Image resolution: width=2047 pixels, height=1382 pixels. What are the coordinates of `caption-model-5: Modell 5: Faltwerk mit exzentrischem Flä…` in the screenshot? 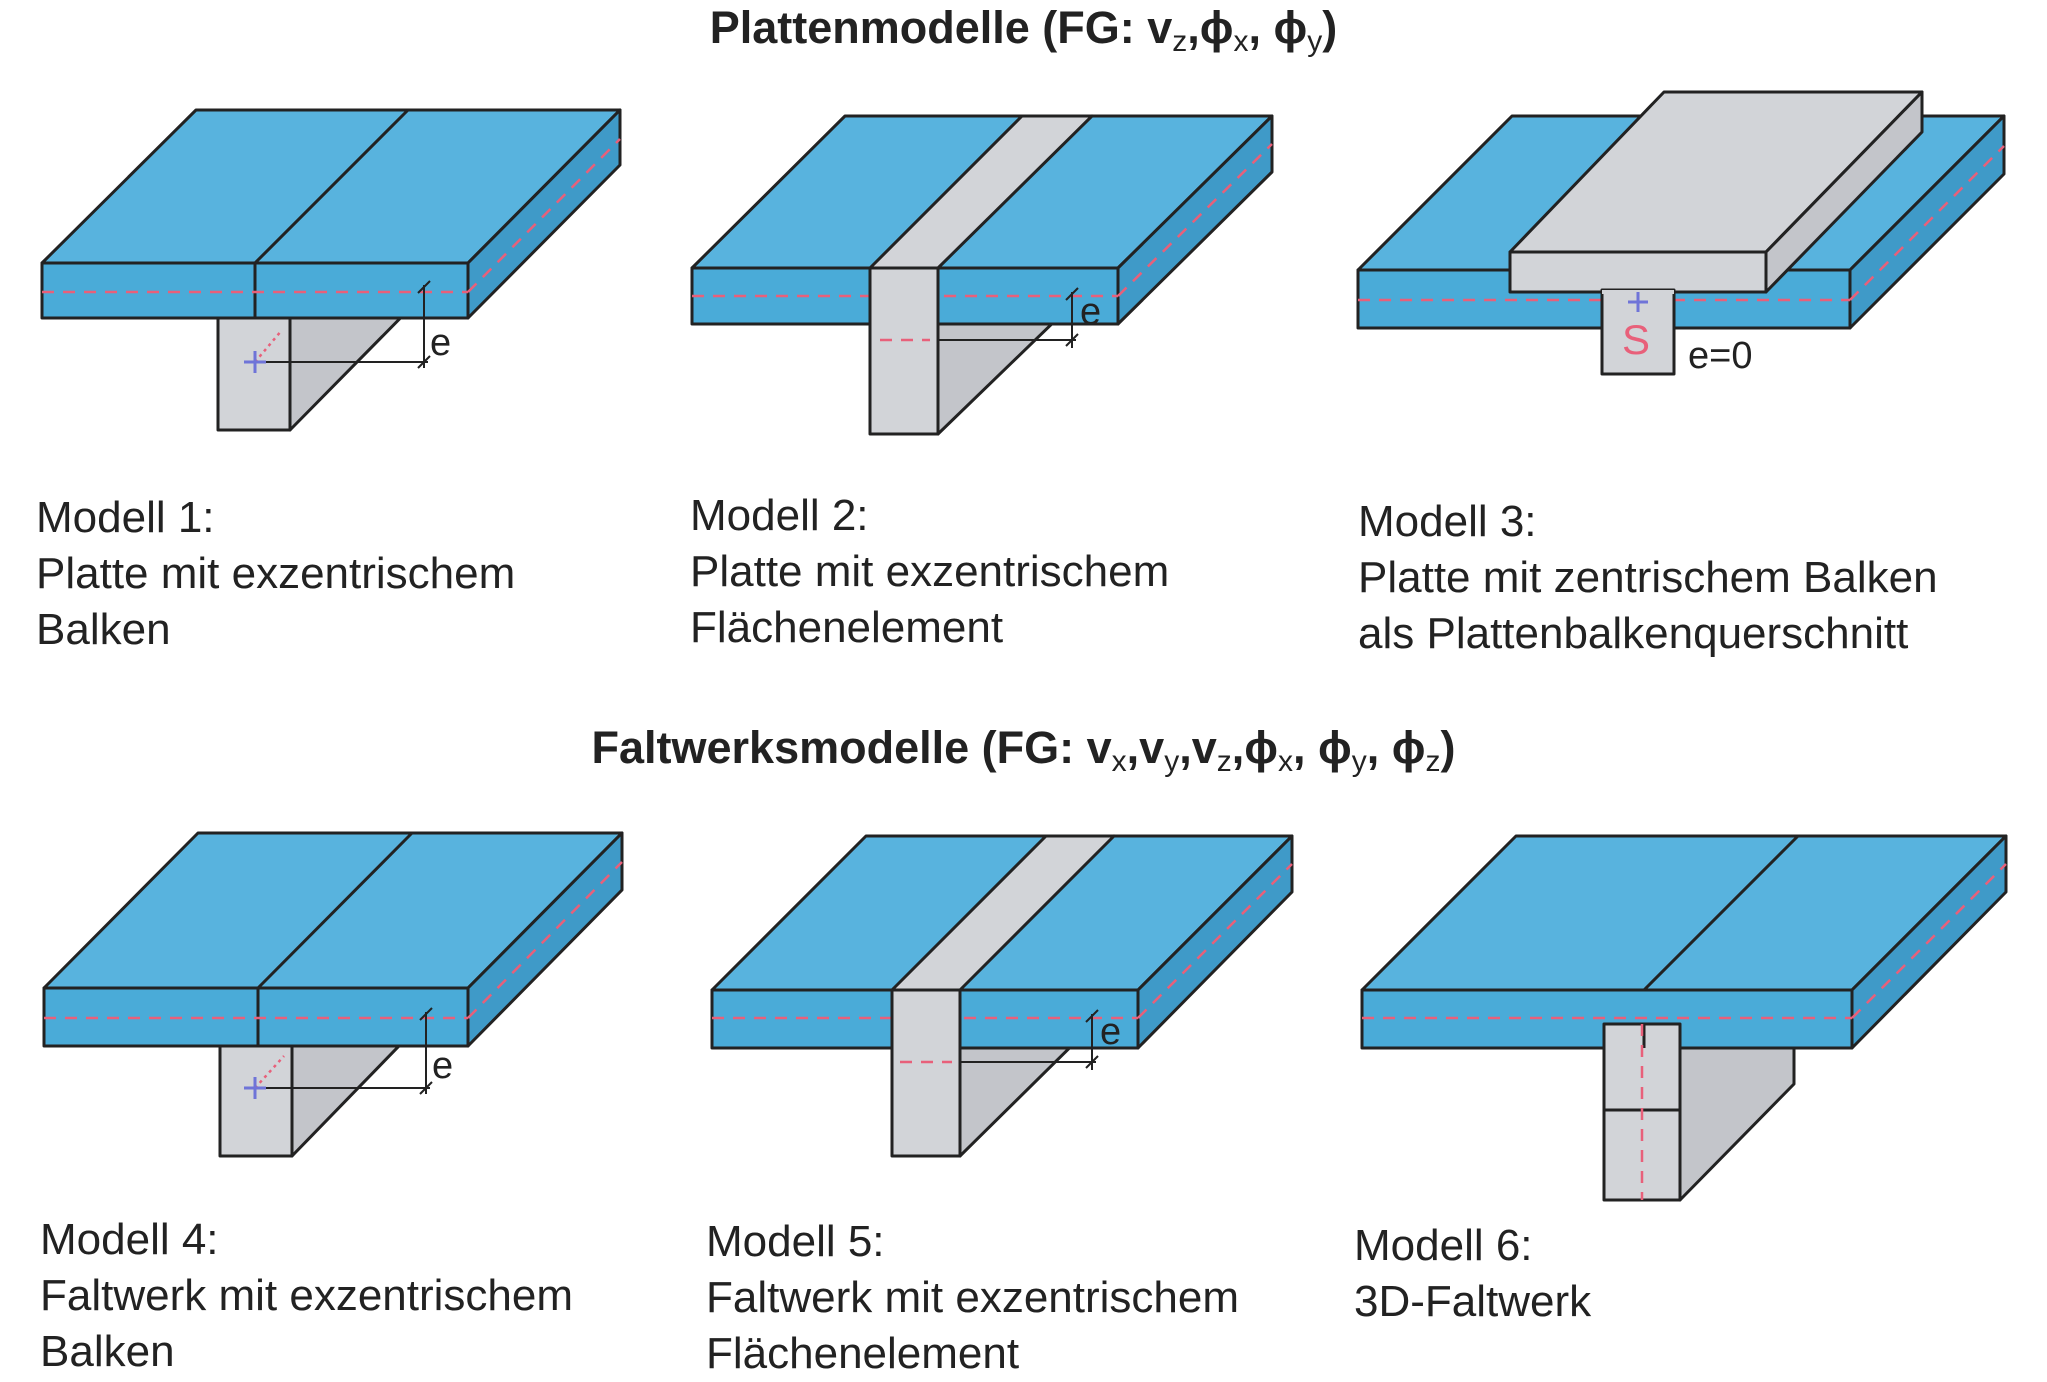 It's located at (972, 1298).